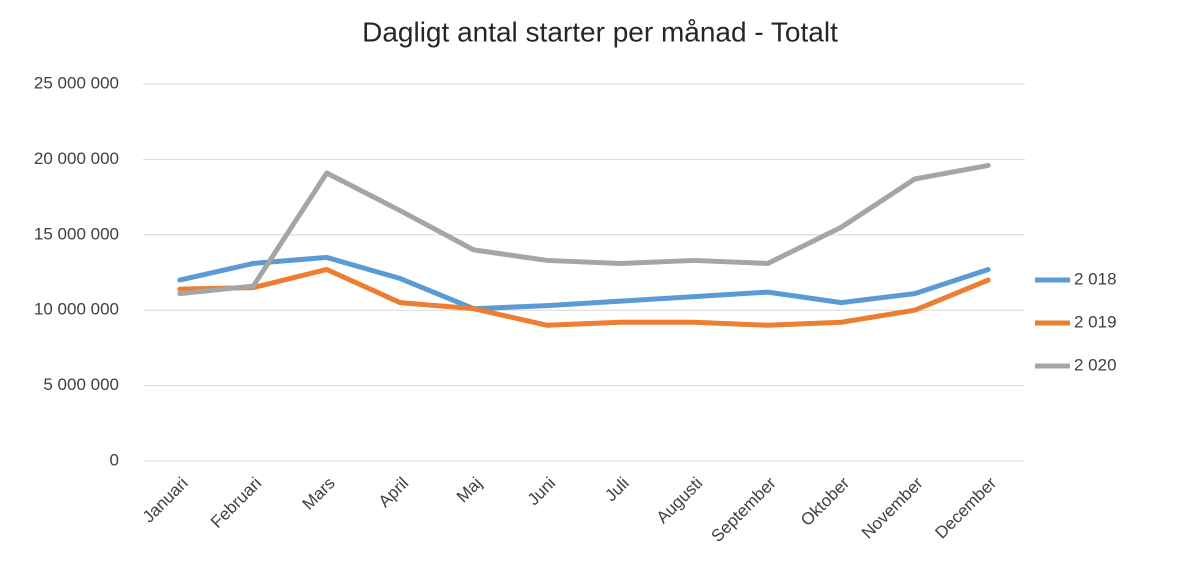 This screenshot has width=1180, height=563. I want to click on x-tick-label: April, so click(393, 492).